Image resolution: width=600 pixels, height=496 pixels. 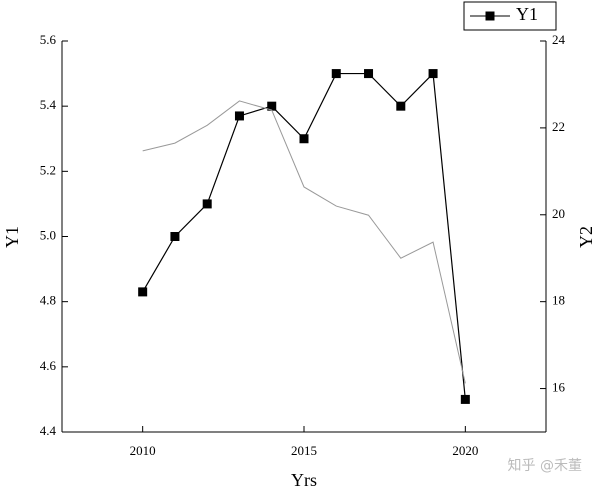 I want to click on y-tick-label: 4.4, so click(x=48, y=430).